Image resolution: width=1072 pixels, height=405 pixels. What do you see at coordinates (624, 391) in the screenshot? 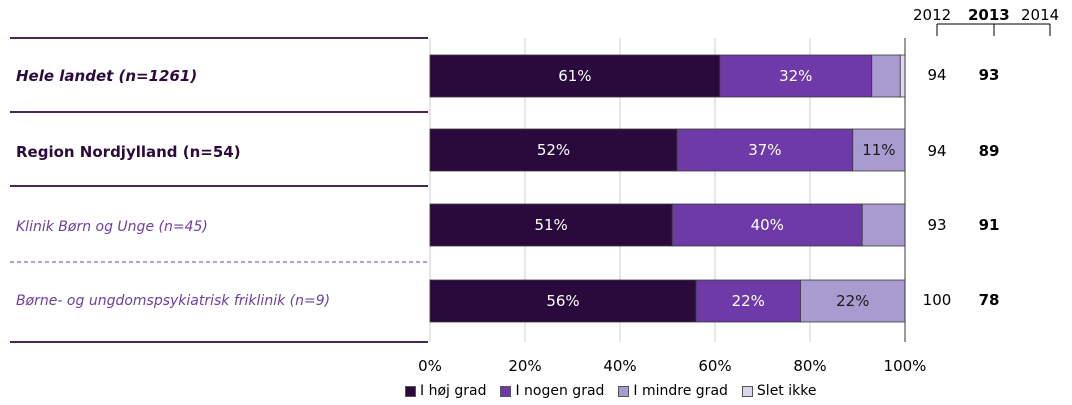
I see `legend-swatch-mindre-grad` at bounding box center [624, 391].